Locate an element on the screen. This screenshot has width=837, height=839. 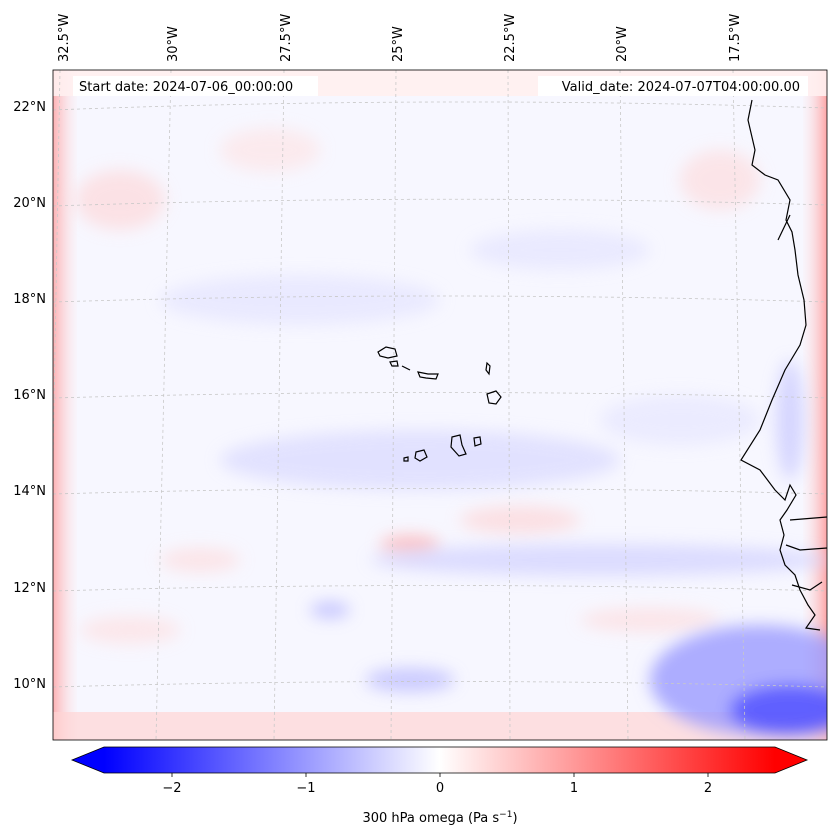
lat-label: 18°N is located at coordinates (29, 299).